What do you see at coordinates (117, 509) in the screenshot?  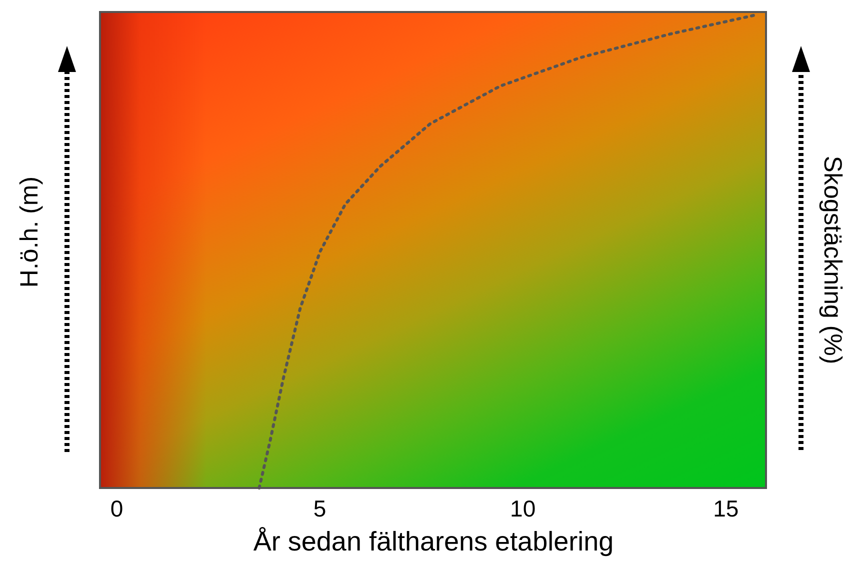 I see `x-tick-label: 0` at bounding box center [117, 509].